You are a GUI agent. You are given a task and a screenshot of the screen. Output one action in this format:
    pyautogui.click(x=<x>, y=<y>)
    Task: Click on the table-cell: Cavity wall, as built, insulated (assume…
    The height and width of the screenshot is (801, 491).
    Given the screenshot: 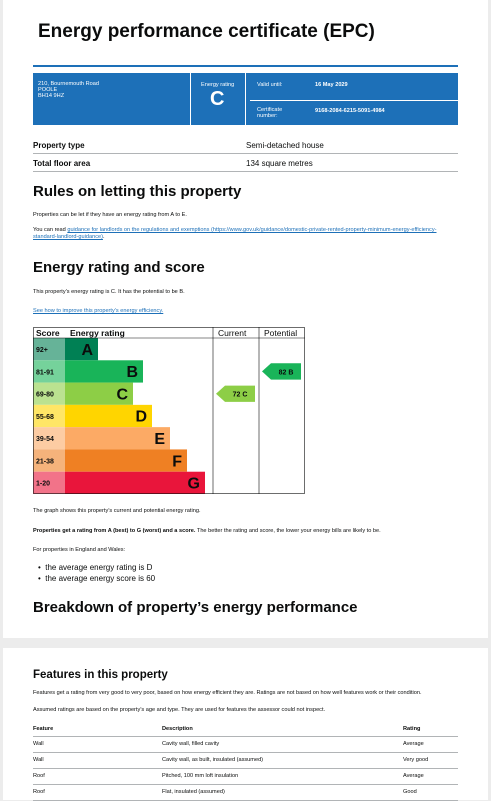 What is the action you would take?
    pyautogui.click(x=213, y=760)
    